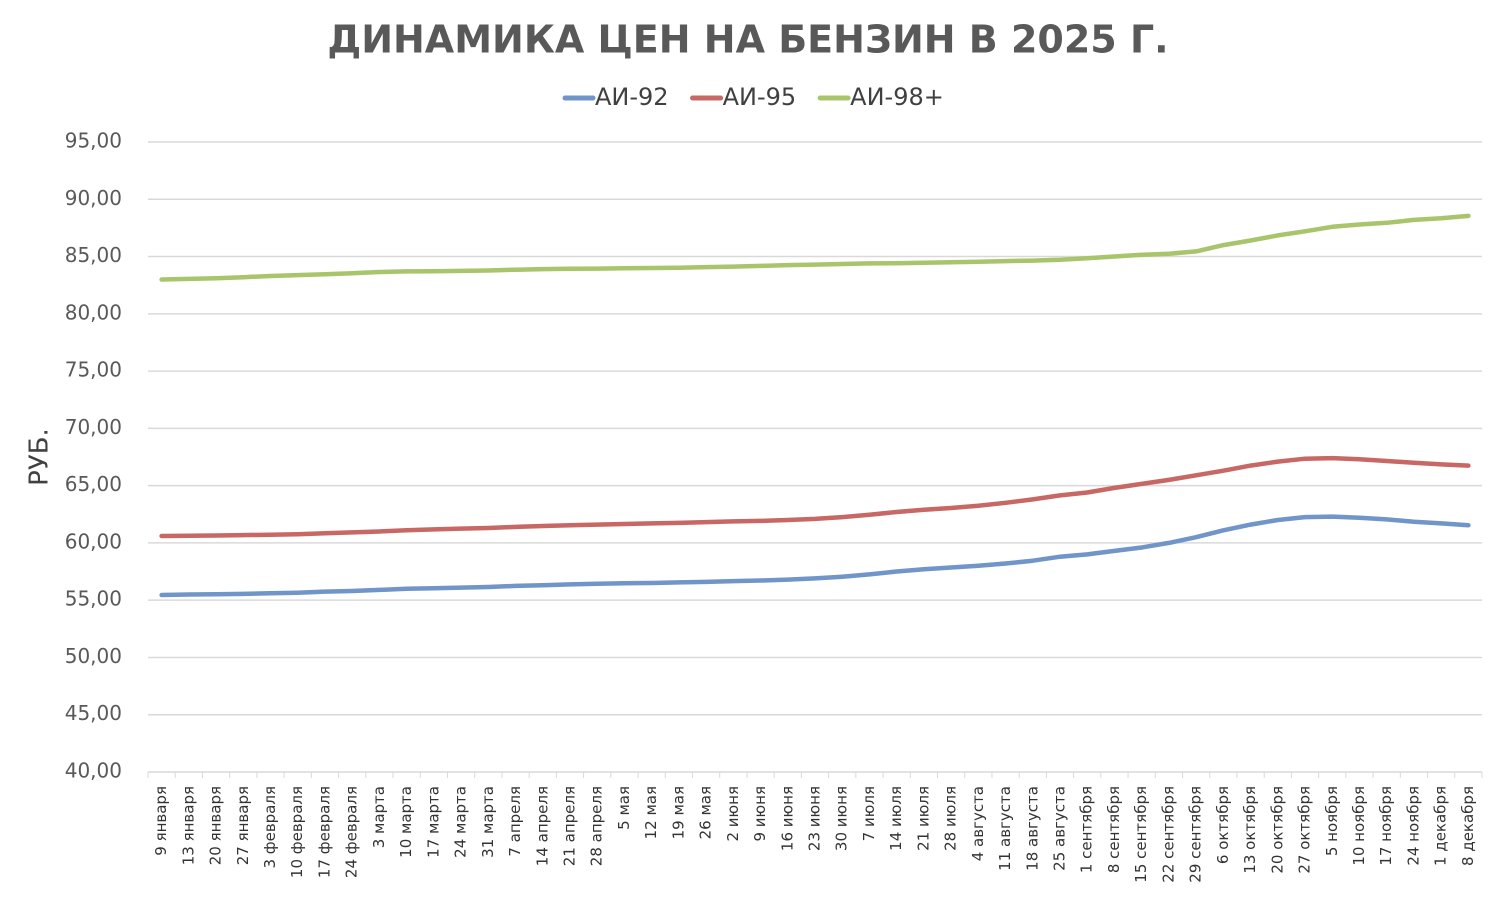 Image resolution: width=1500 pixels, height=906 pixels. Describe the element at coordinates (706, 812) in the screenshot. I see `x-tick-label: 26 мая` at that location.